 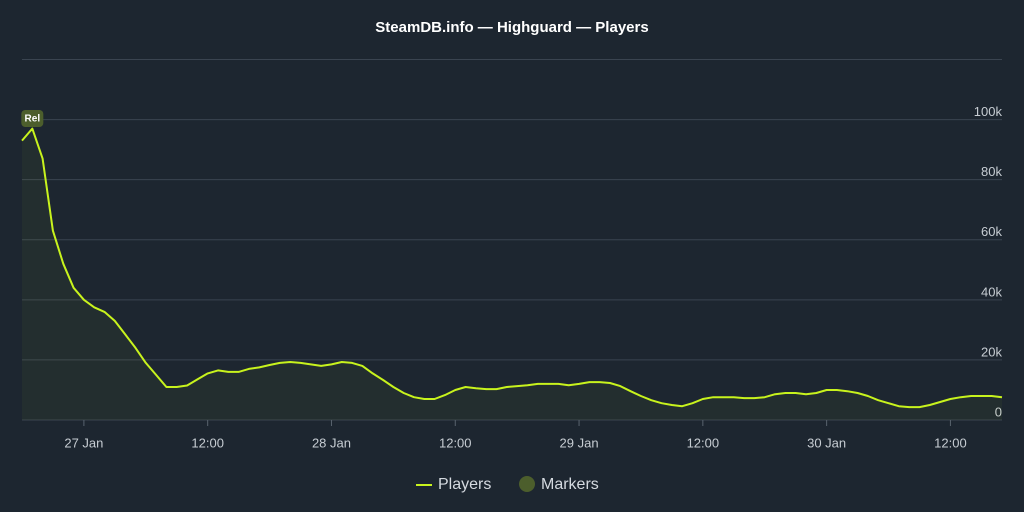 I want to click on y-tick-label: 40k, so click(x=991, y=291).